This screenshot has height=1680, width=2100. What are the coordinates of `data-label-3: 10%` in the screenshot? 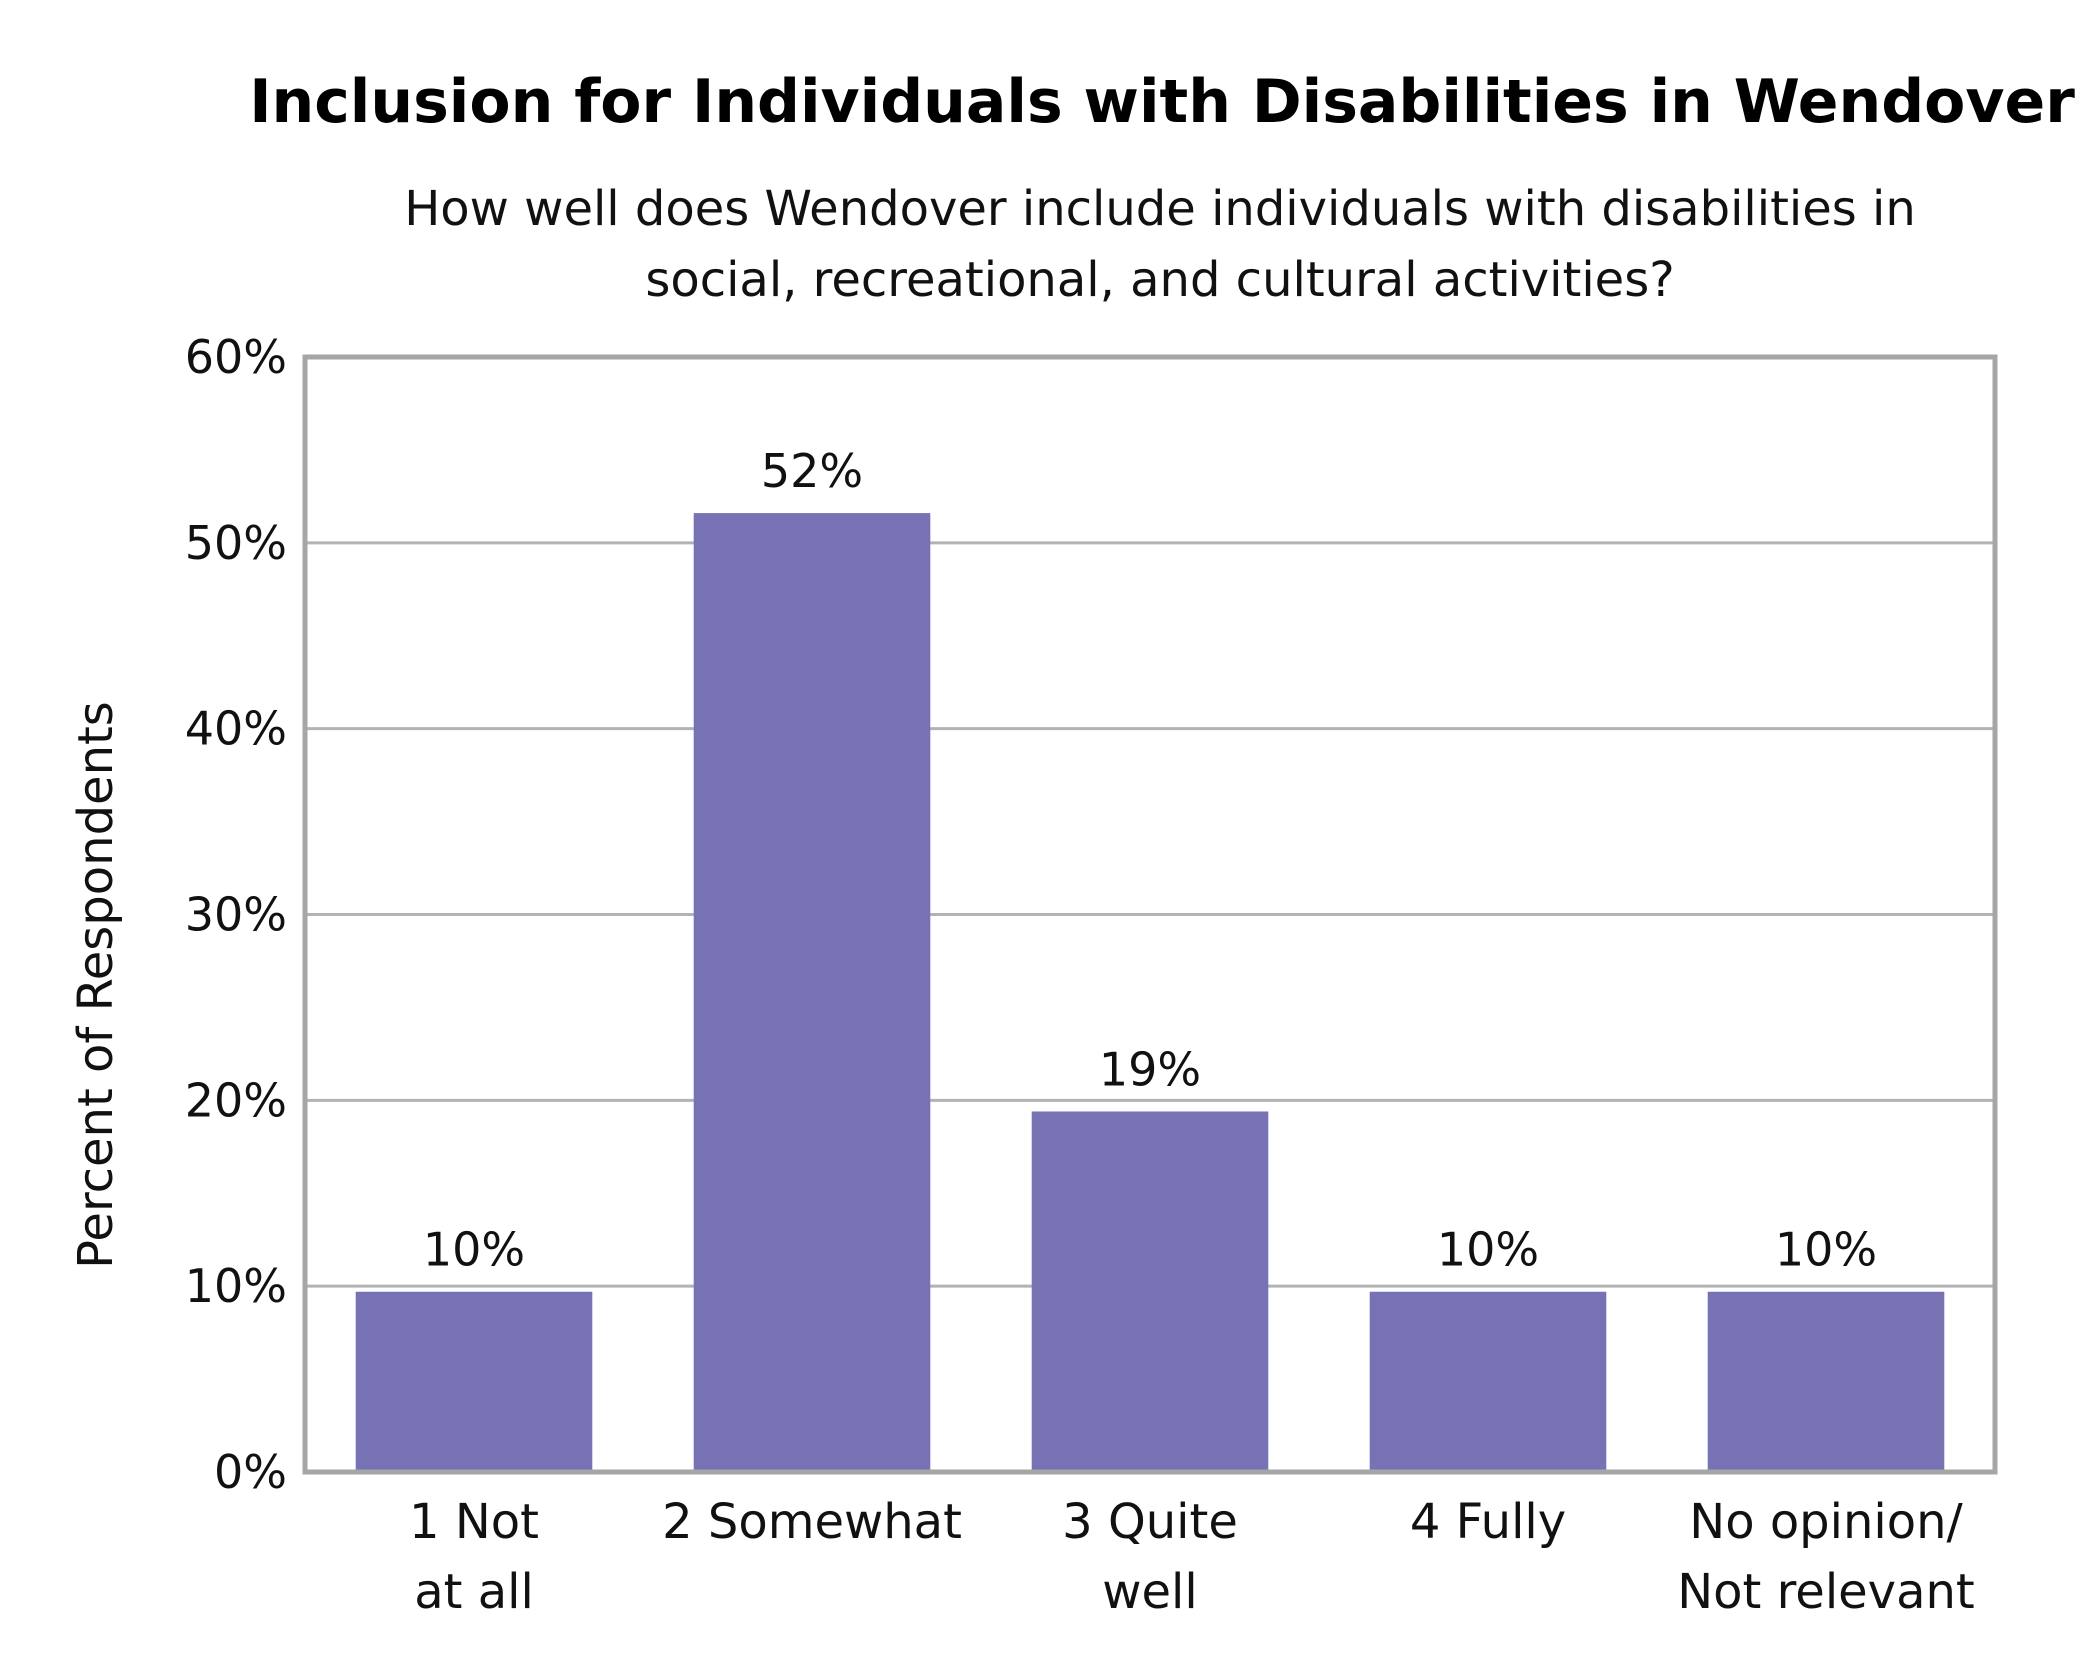 It's located at (1488, 1250).